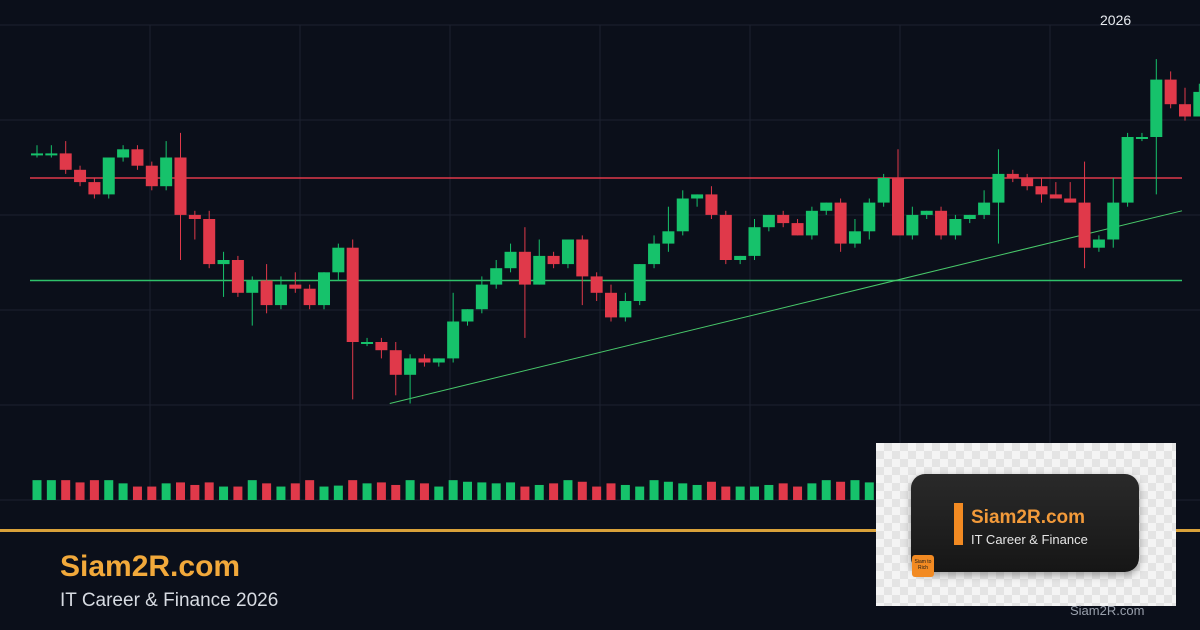  What do you see at coordinates (1107, 610) in the screenshot?
I see `watermark: Siam2R.com` at bounding box center [1107, 610].